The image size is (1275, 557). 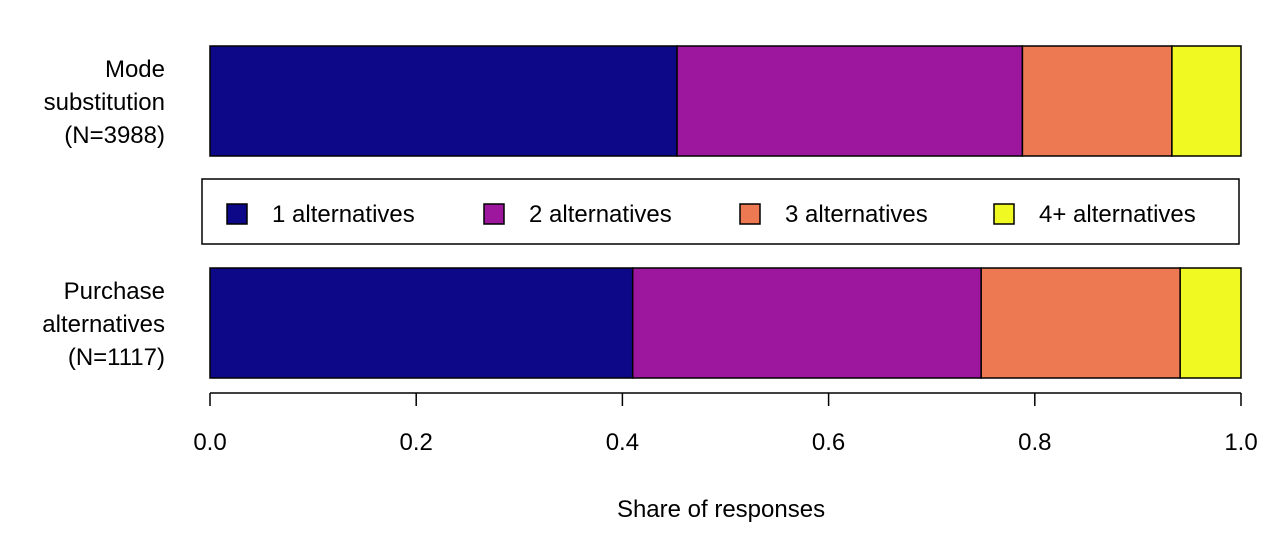 What do you see at coordinates (1240, 442) in the screenshot?
I see `x-tick-label: 1.0` at bounding box center [1240, 442].